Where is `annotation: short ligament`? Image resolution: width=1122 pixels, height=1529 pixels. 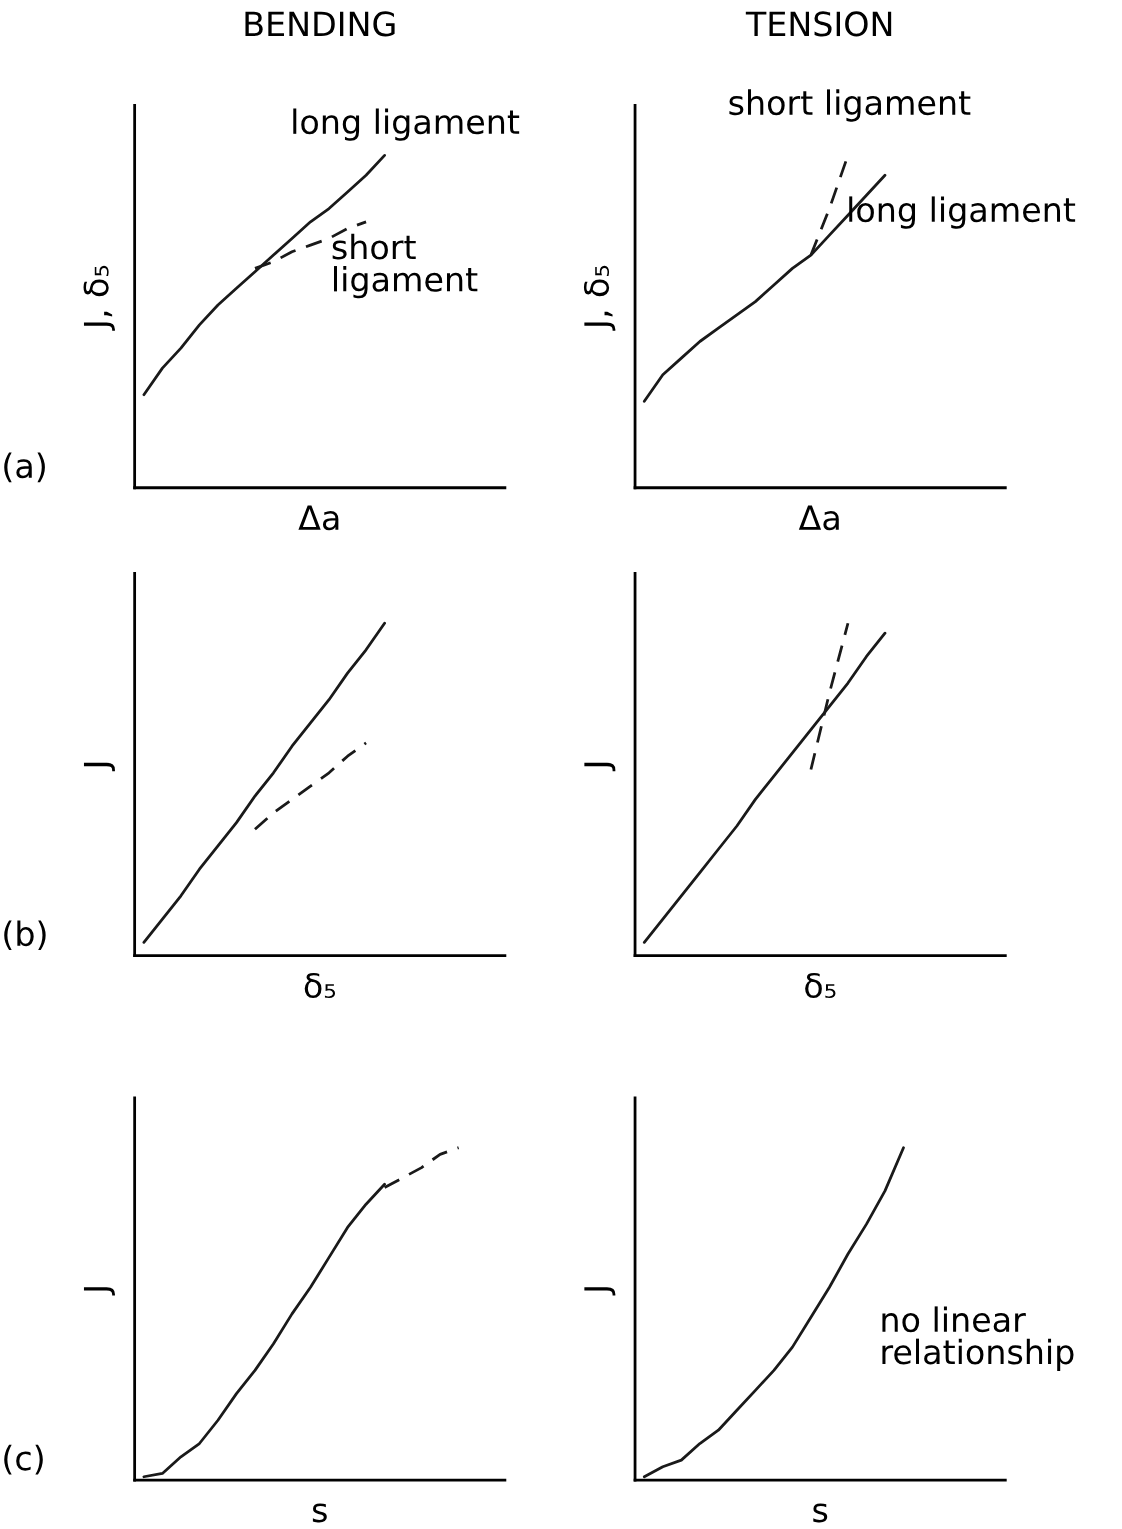 annotation: short ligament is located at coordinates (405, 266).